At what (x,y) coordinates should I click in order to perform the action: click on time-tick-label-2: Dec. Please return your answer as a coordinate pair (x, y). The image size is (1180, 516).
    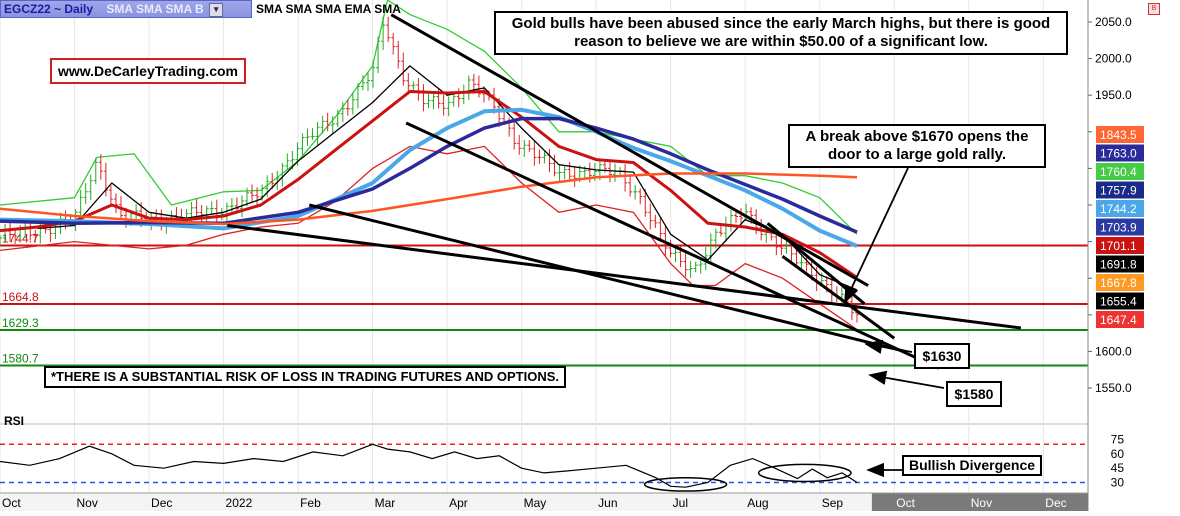
    Looking at the image, I should click on (161, 503).